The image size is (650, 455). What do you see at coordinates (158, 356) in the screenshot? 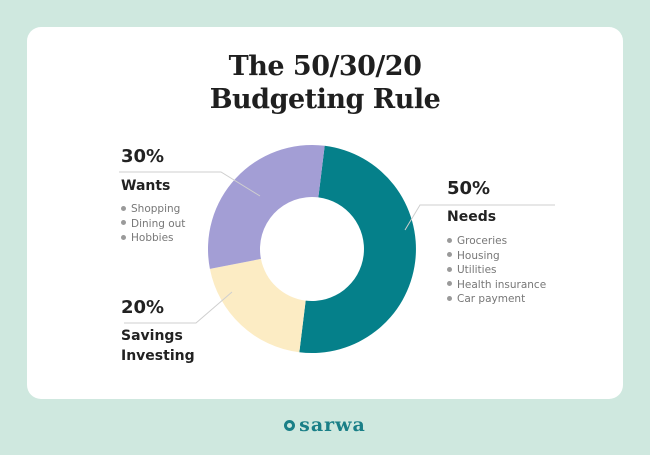
I see `savings-label-line-2: Investing` at bounding box center [158, 356].